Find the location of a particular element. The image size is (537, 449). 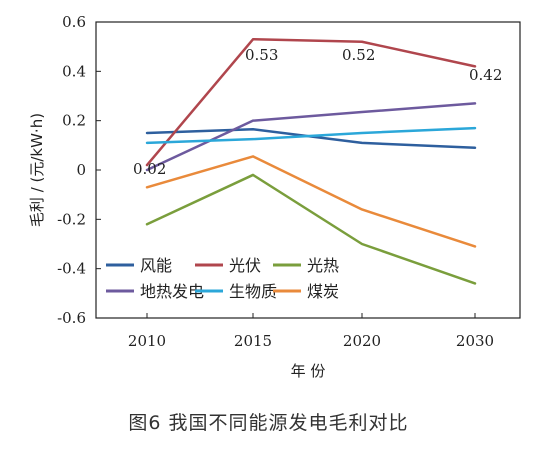

y-tick-label: 0.2 is located at coordinates (74, 121).